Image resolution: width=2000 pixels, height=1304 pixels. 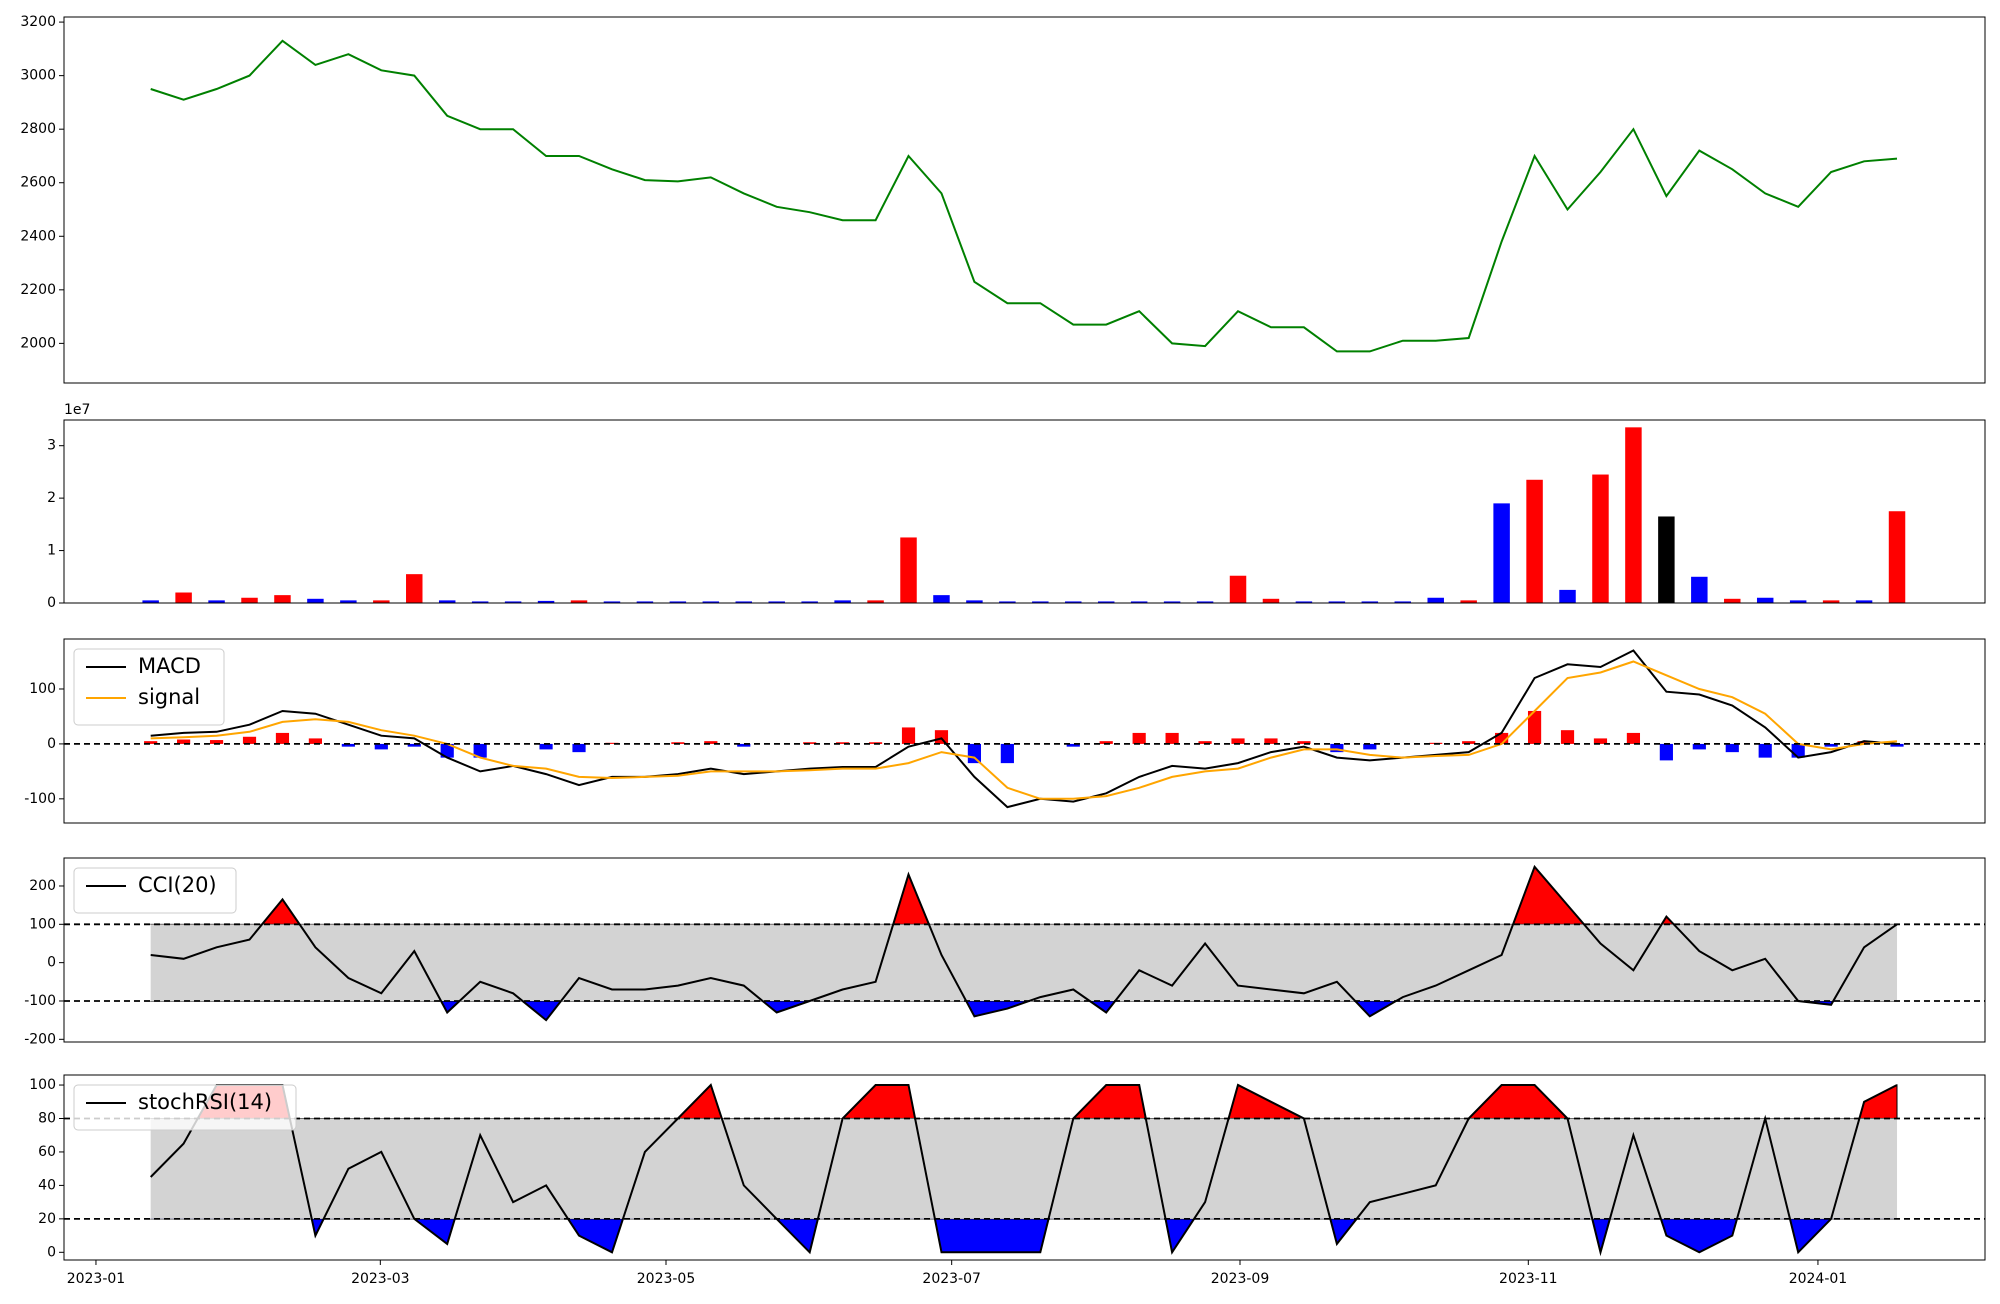 I want to click on legend: stochRSI(14), so click(x=185, y=1107).